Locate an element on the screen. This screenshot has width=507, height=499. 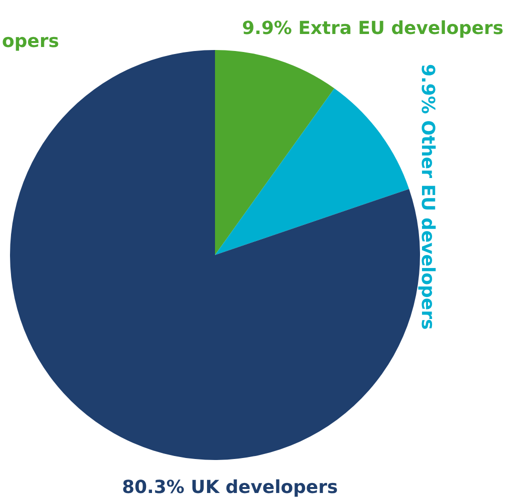
text: opers is located at coordinates (31, 41).